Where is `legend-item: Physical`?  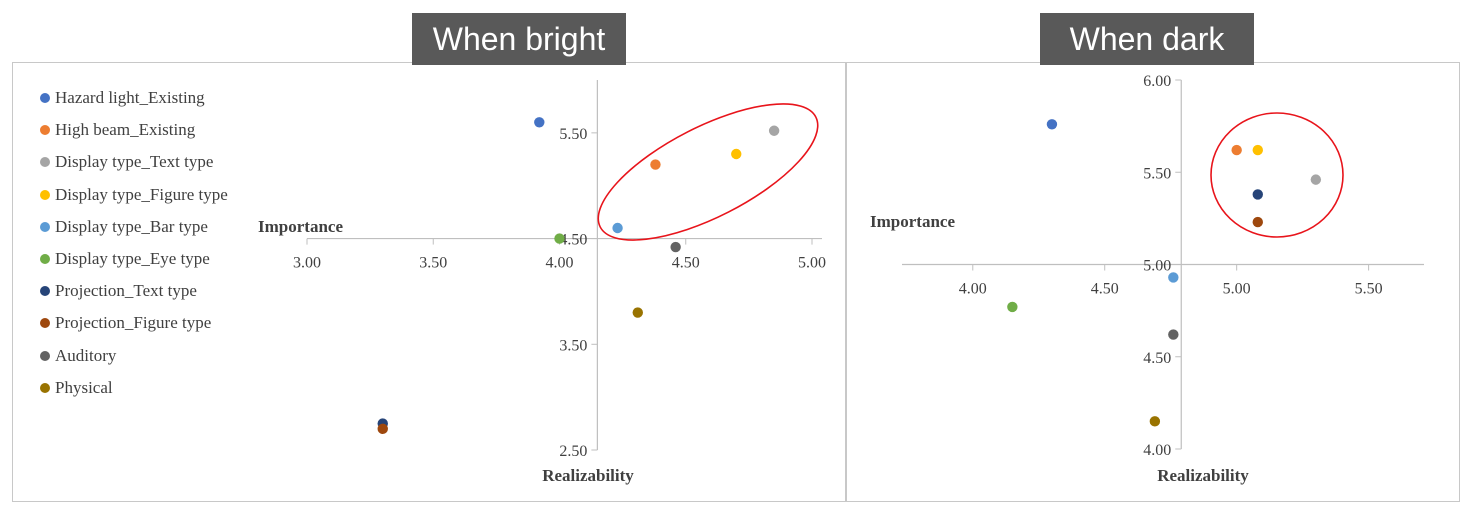
legend-item: Physical is located at coordinates (134, 388).